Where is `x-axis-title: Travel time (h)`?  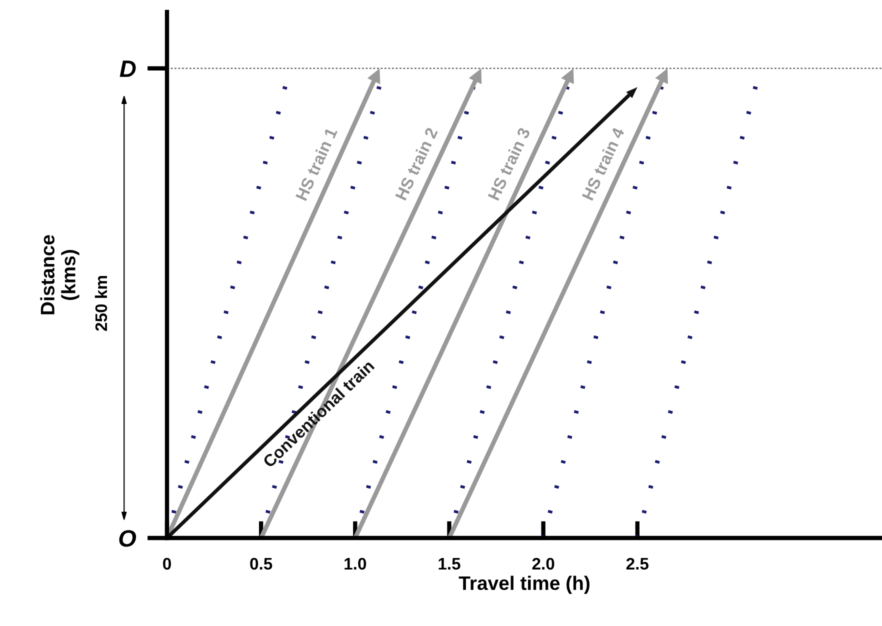 x-axis-title: Travel time (h) is located at coordinates (524, 585).